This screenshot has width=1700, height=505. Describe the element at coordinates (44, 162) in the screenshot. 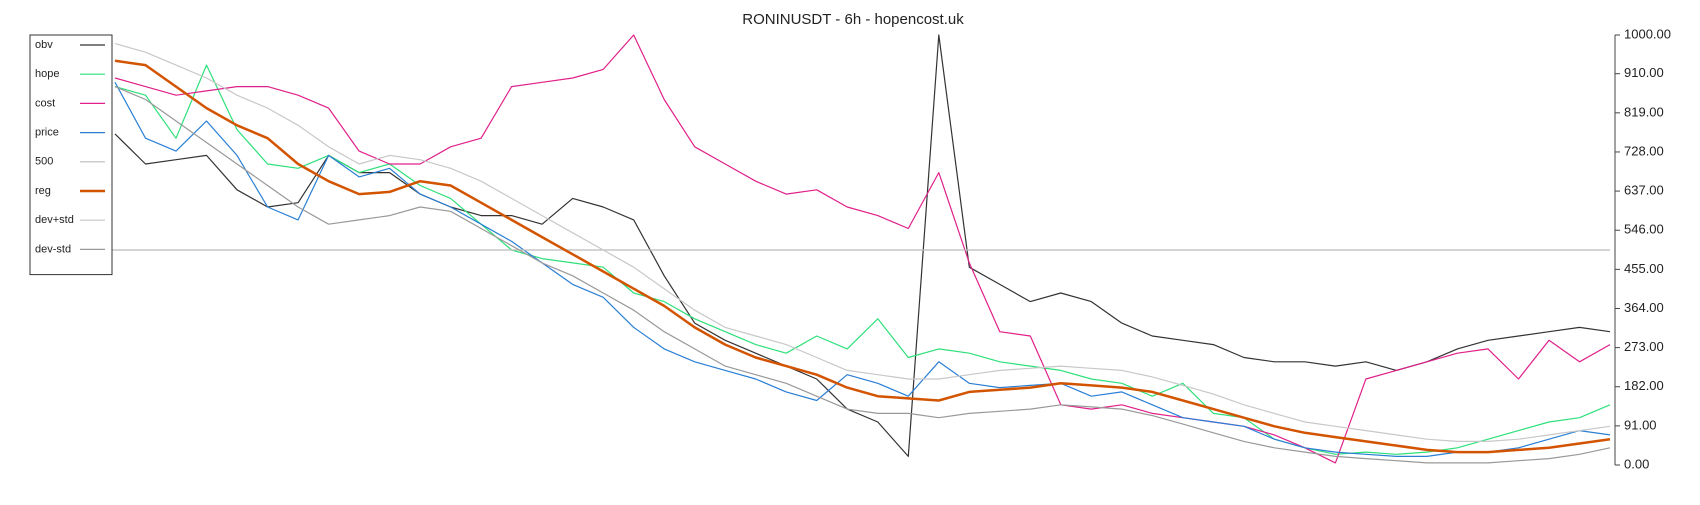

I see `legend-label: 500` at that location.